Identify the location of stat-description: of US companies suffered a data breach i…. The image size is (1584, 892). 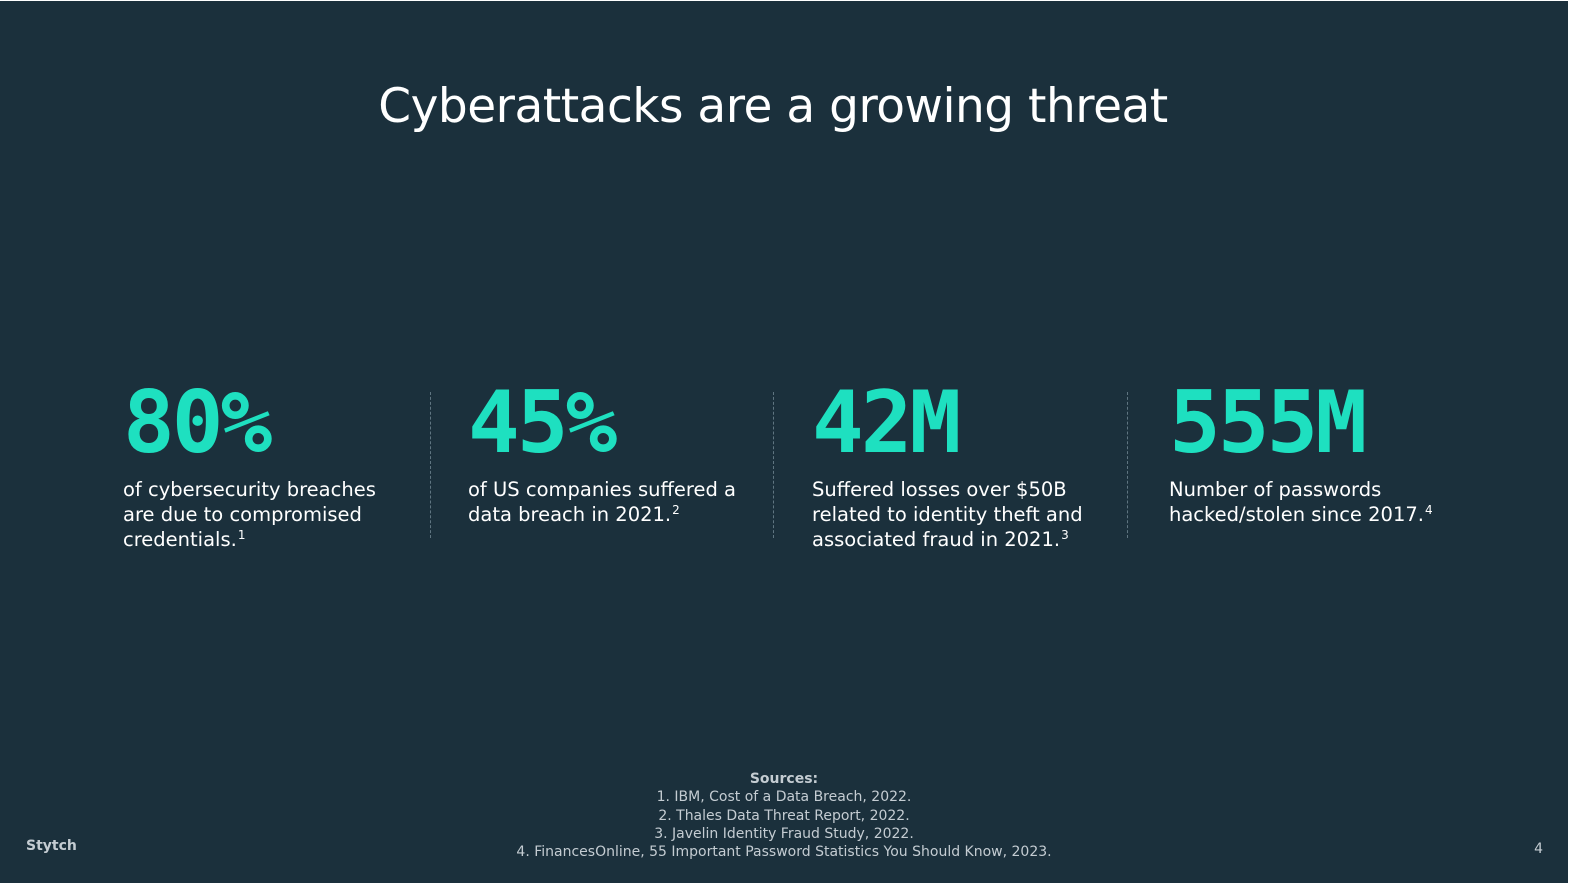
(602, 502).